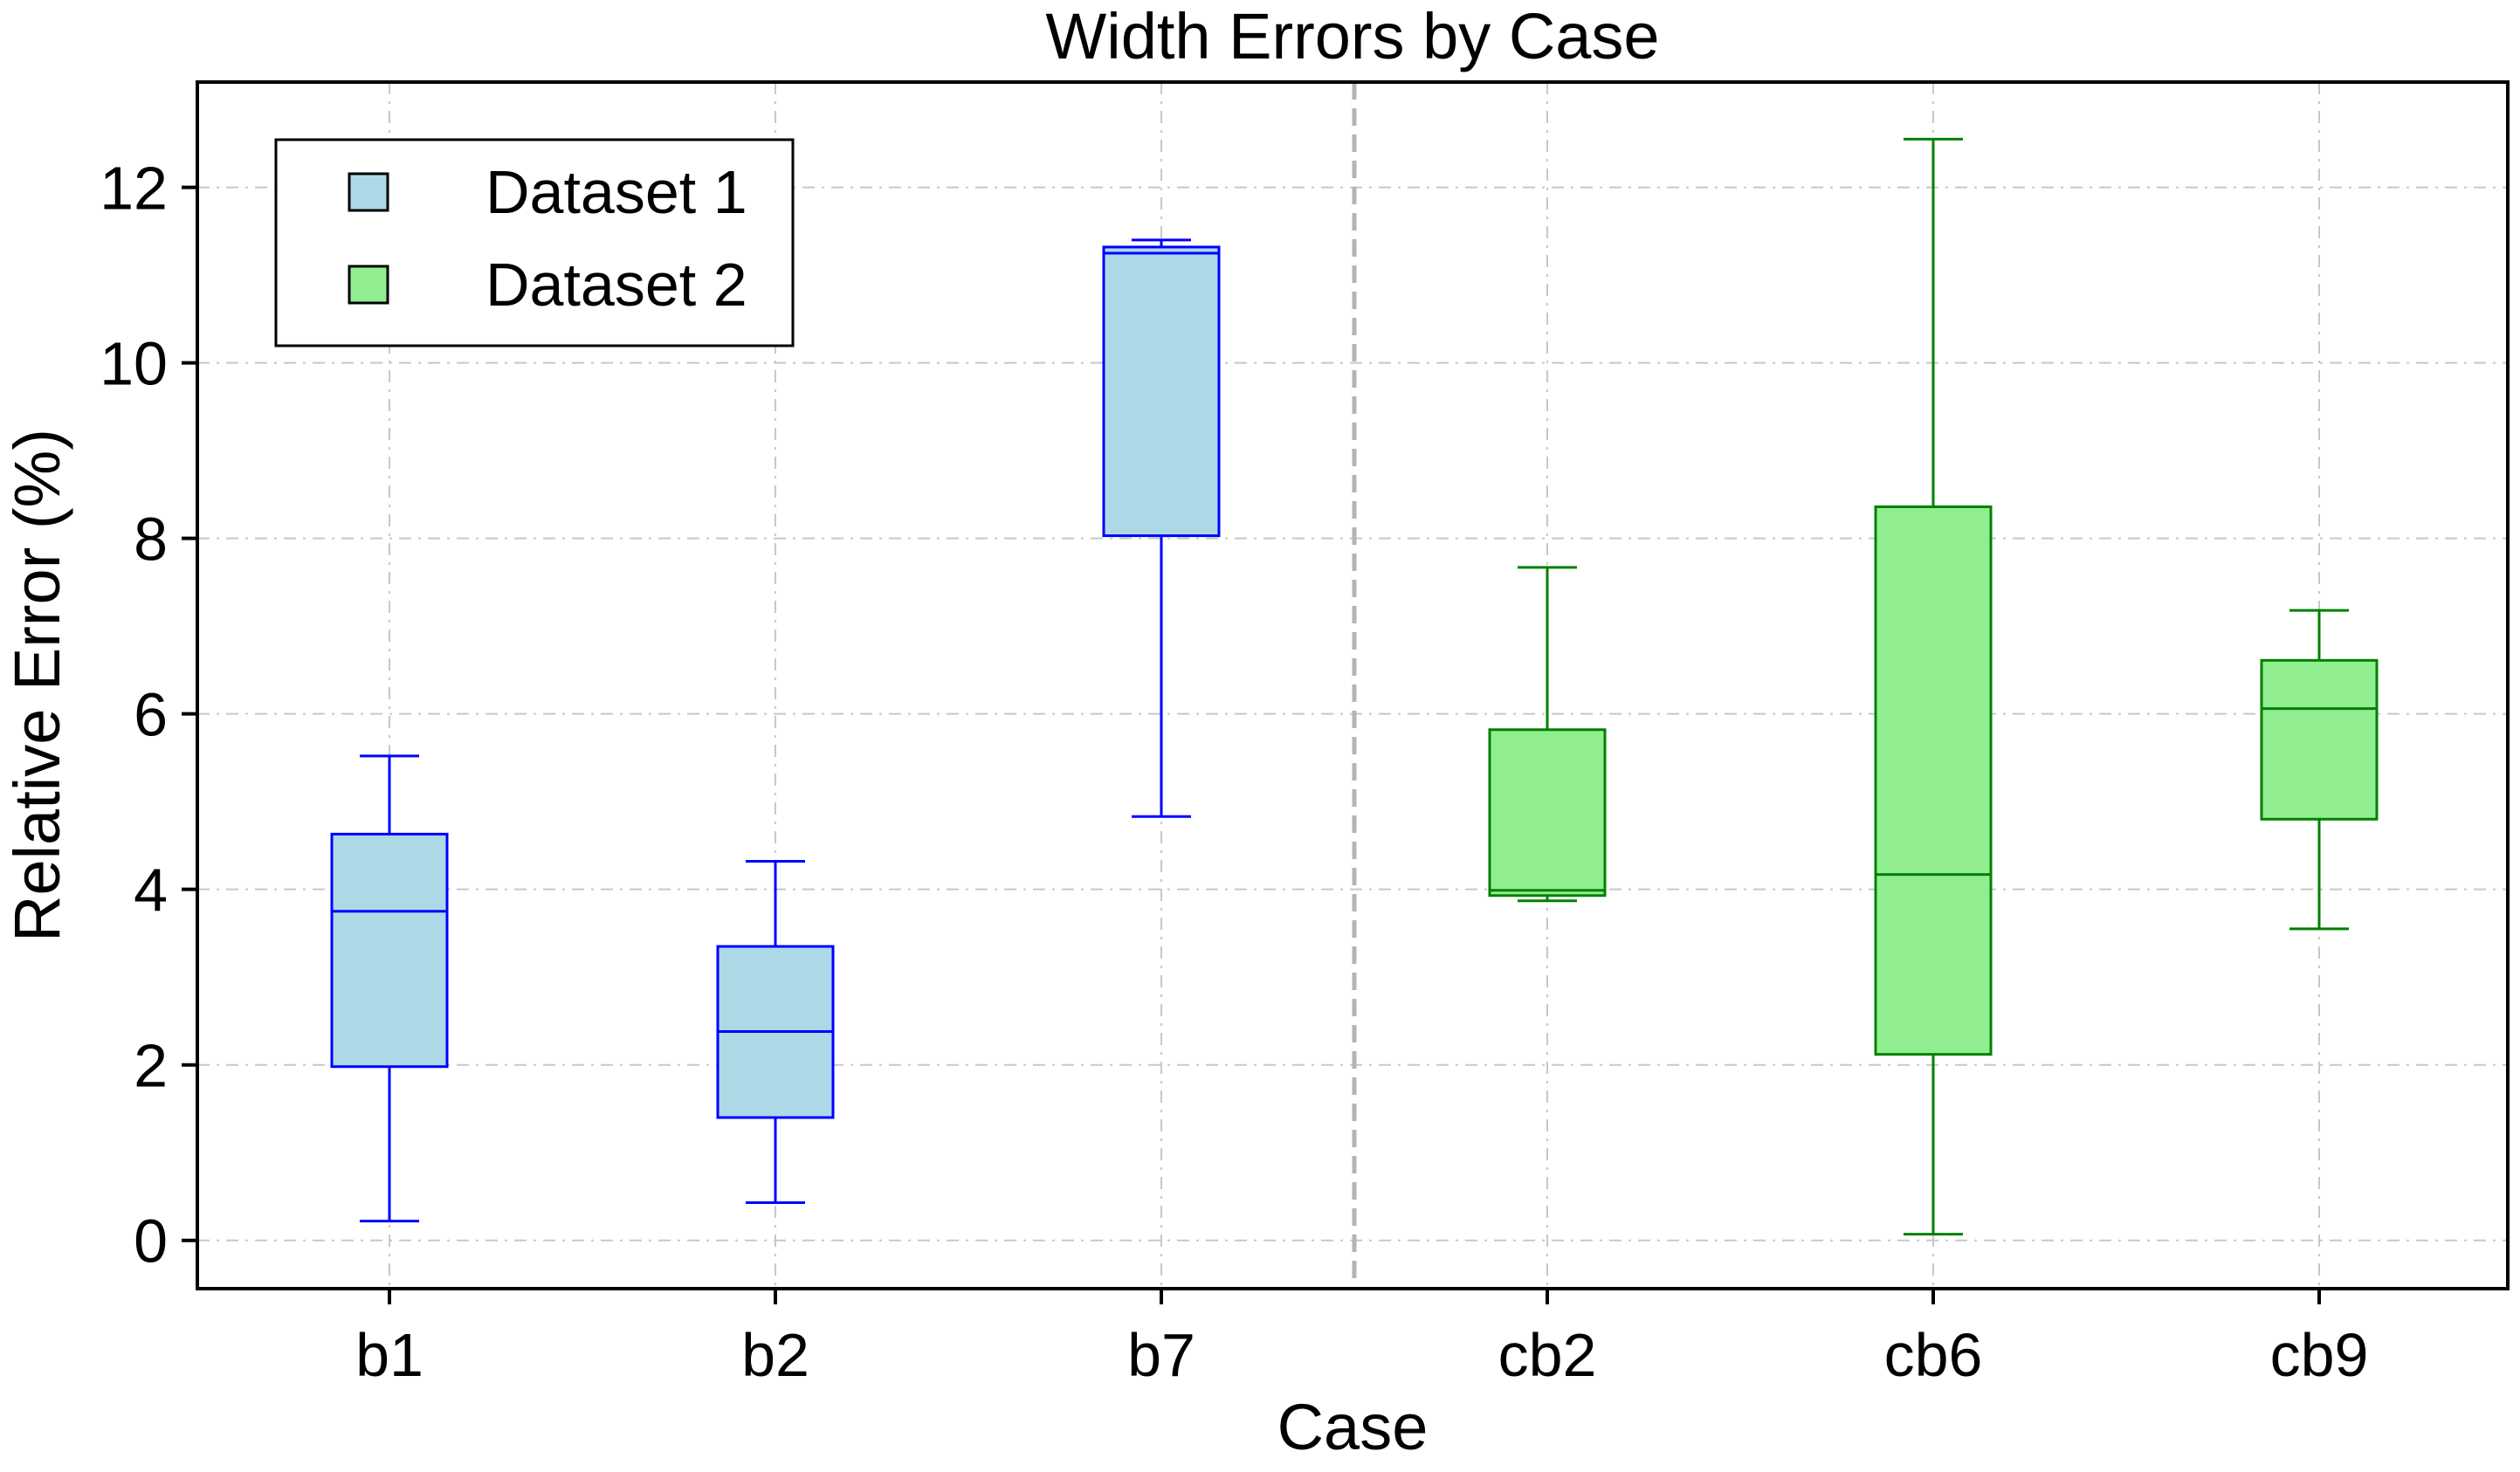  Describe the element at coordinates (534, 242) in the screenshot. I see `legend: Dataset 1 Dataset 2` at that location.